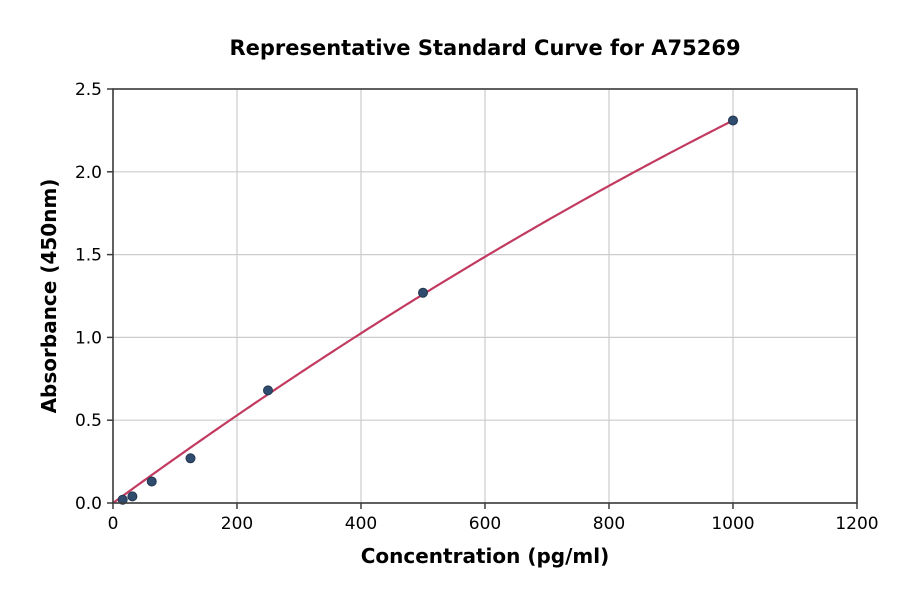  Describe the element at coordinates (609, 524) in the screenshot. I see `x-tick-label: 800` at that location.